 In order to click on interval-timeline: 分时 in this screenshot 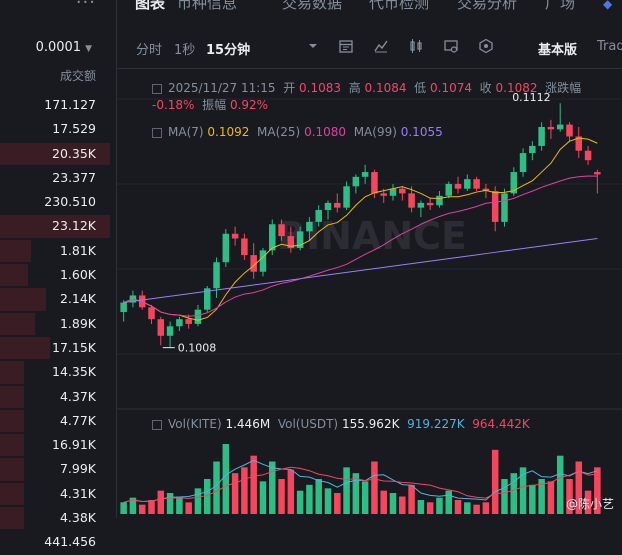, I will do `click(149, 50)`.